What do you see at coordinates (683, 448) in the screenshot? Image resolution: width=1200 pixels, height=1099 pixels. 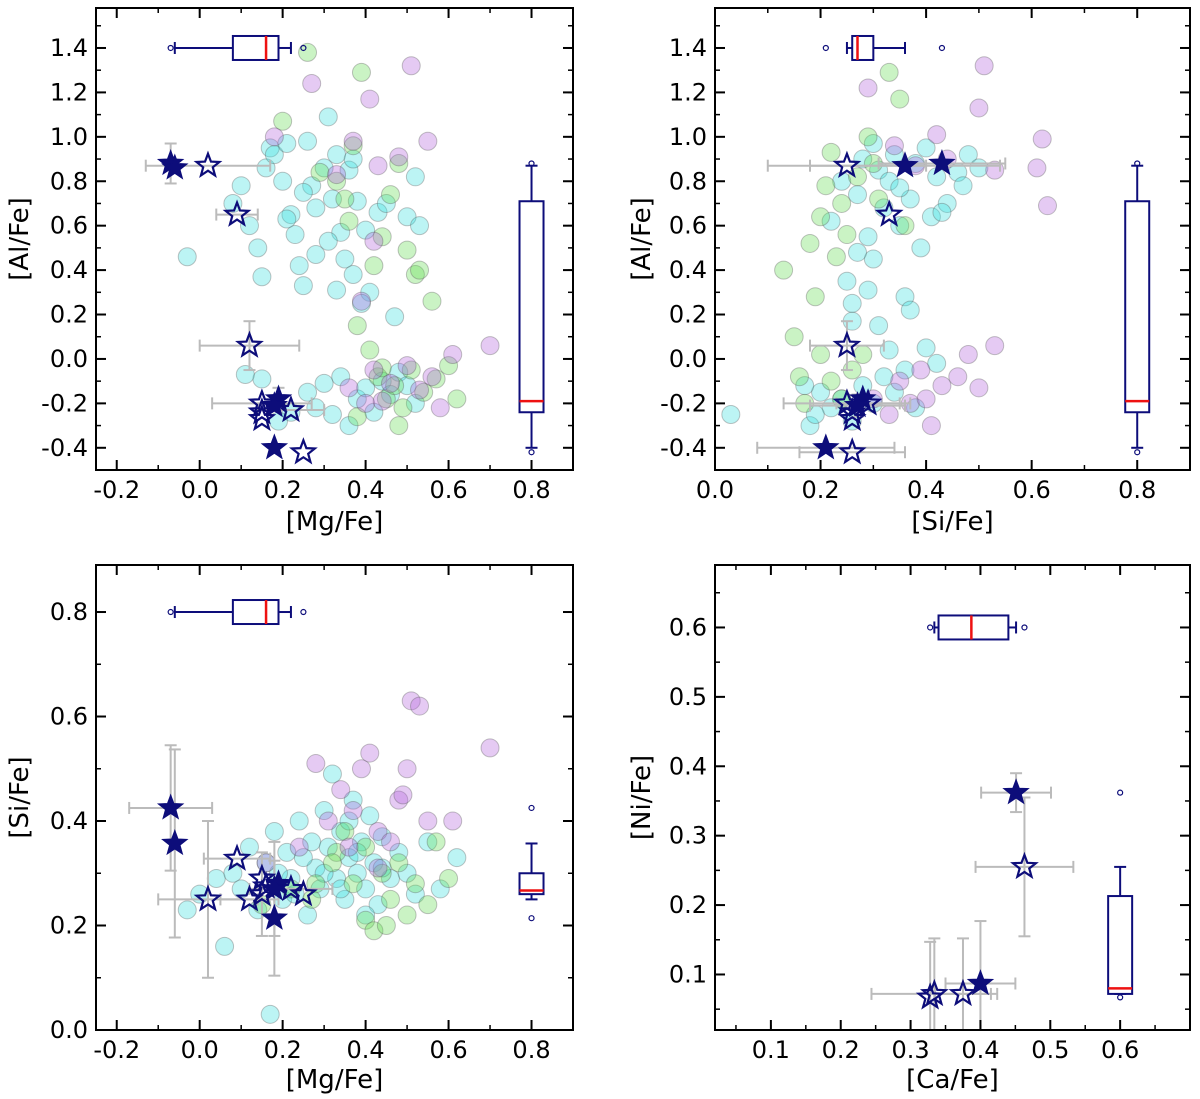 I see `y-tick-label: -0.4` at bounding box center [683, 448].